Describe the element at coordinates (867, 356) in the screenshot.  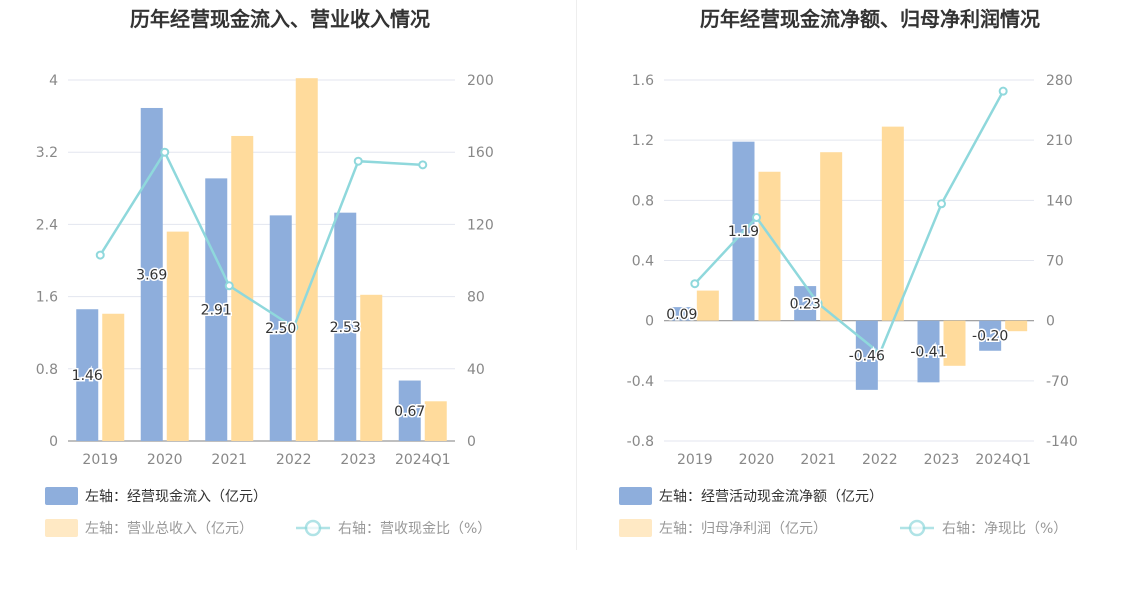
I see `bar-data-label: -0.46` at that location.